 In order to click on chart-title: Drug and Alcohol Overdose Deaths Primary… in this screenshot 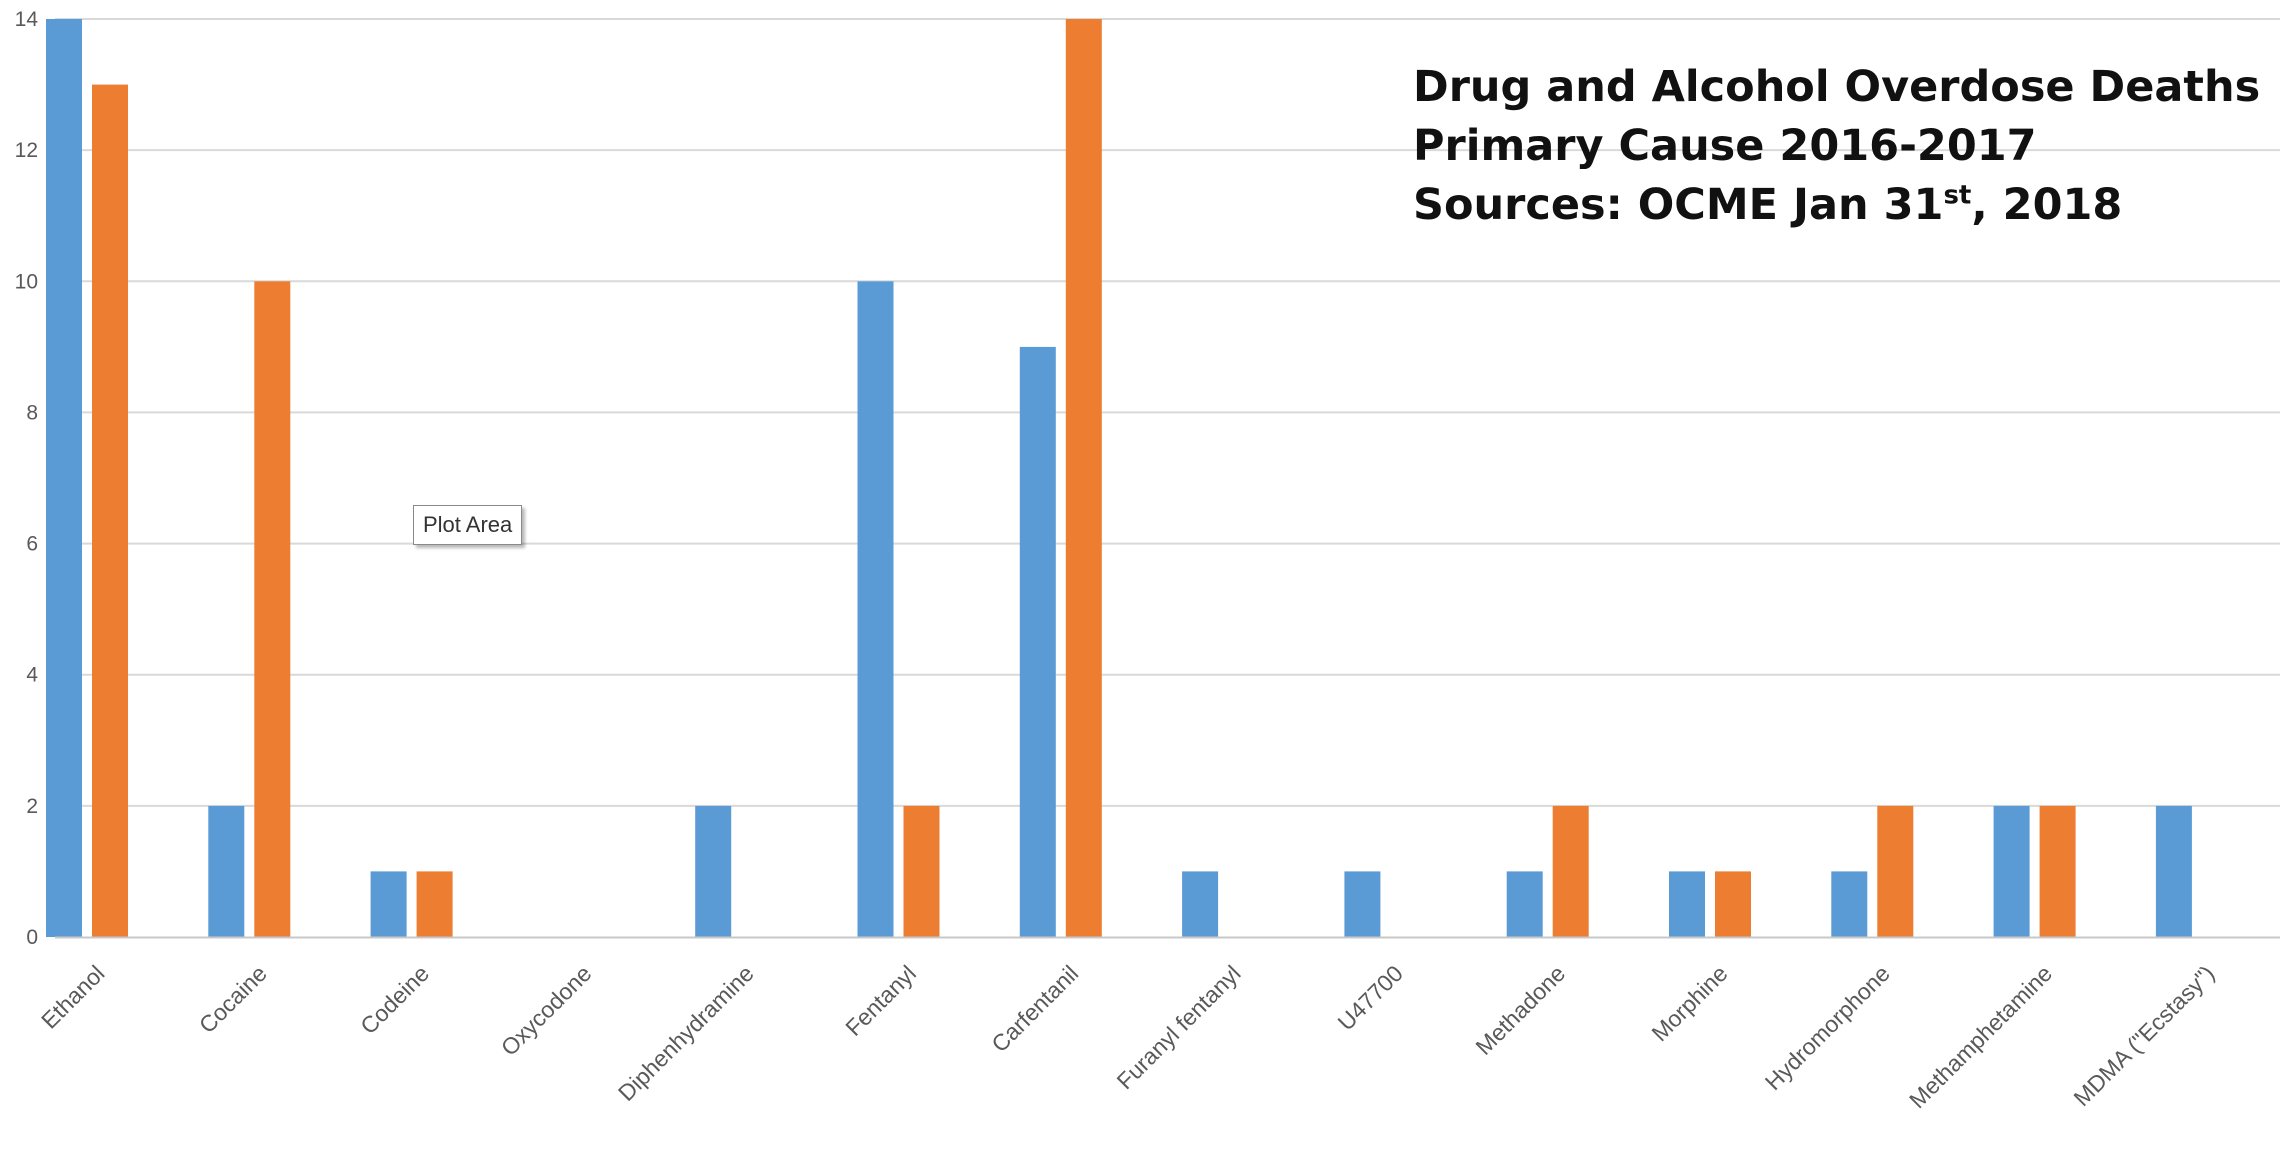, I will do `click(1836, 146)`.